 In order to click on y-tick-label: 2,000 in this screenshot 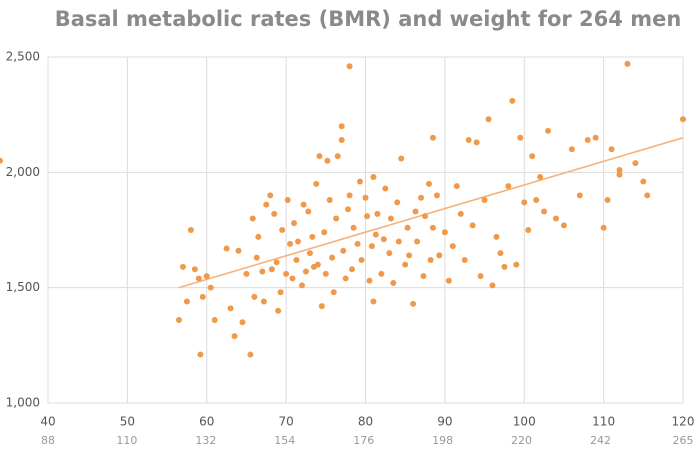, I will do `click(23, 172)`.